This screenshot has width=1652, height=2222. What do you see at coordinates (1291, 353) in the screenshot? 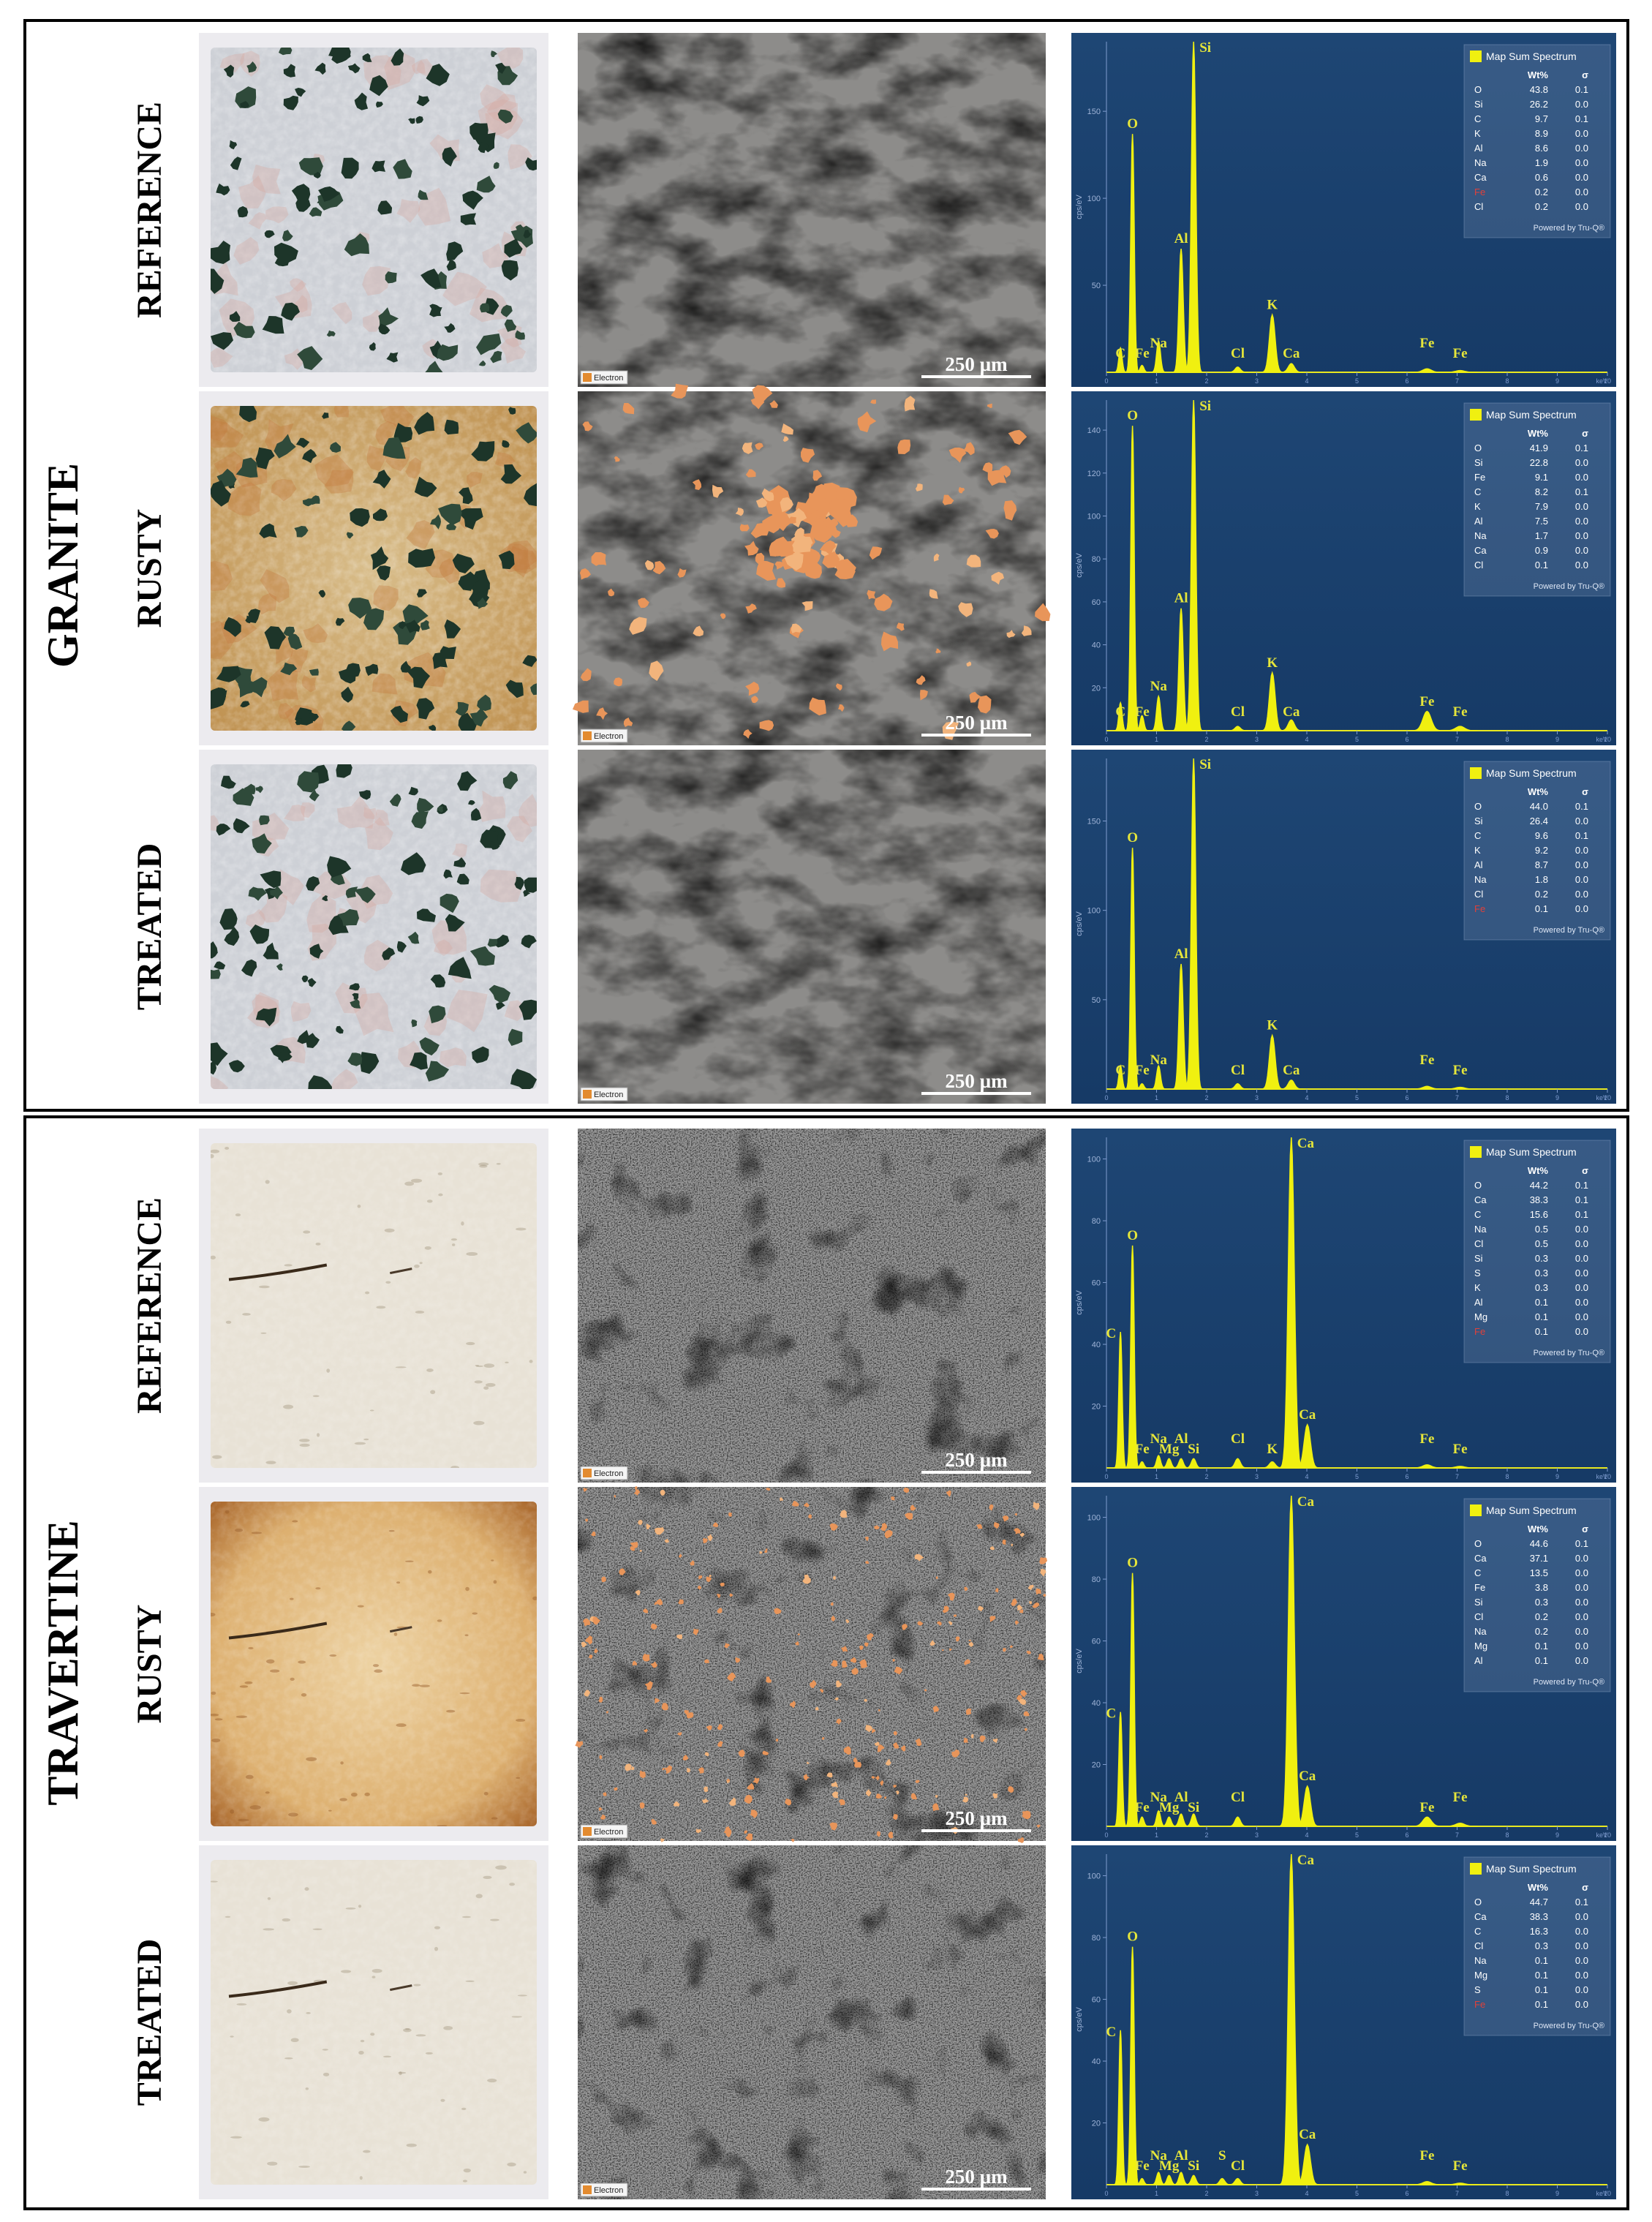
I see `peak-label: Ca` at bounding box center [1291, 353].